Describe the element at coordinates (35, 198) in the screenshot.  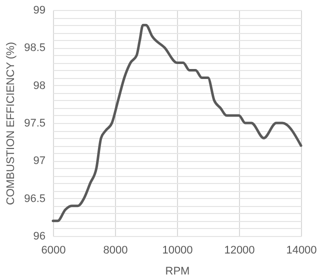
I see `y-tick-label: 96.5` at that location.